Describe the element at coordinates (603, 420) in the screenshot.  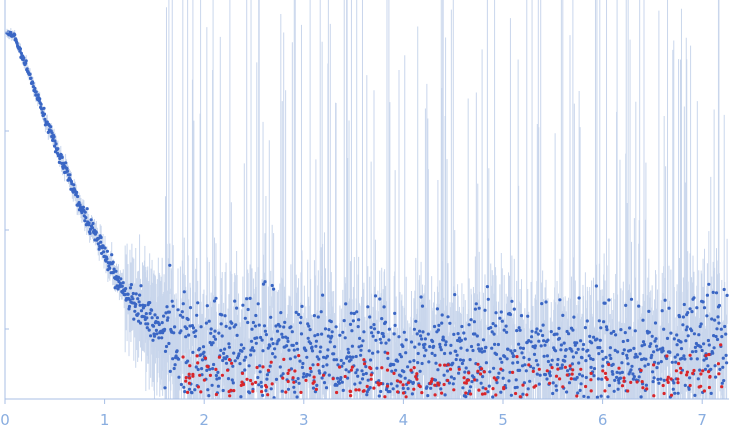
I see `x-tick-label: 6` at that location.